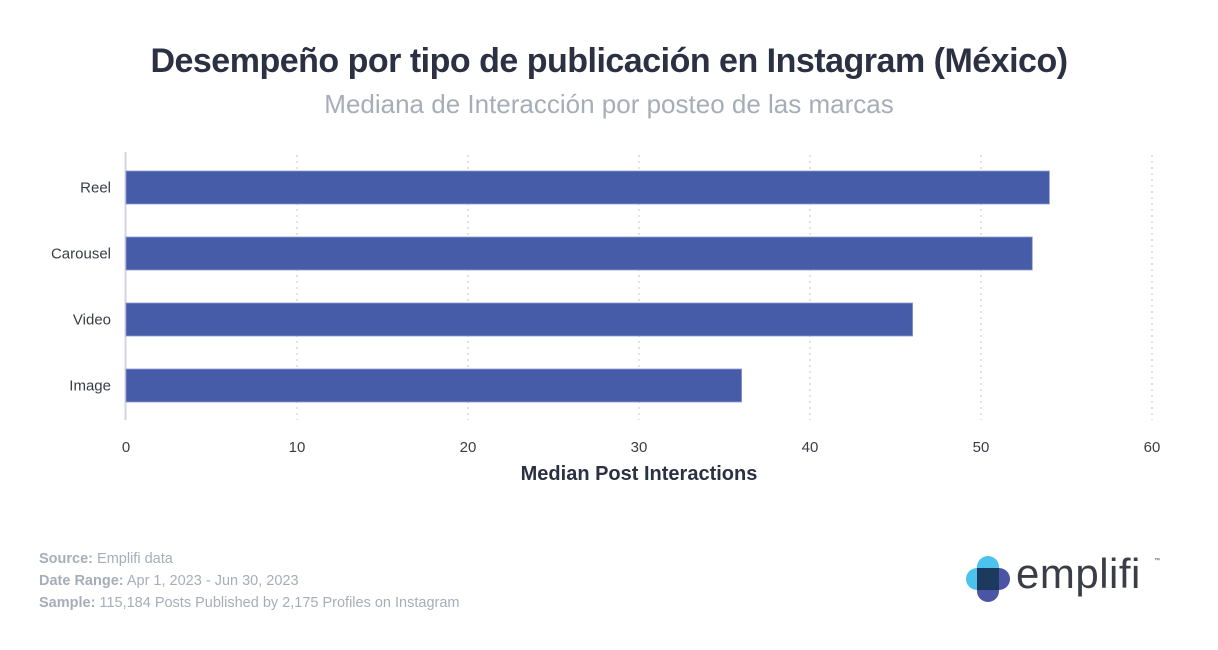 The width and height of the screenshot is (1218, 650). I want to click on x-tick-label: 20, so click(468, 447).